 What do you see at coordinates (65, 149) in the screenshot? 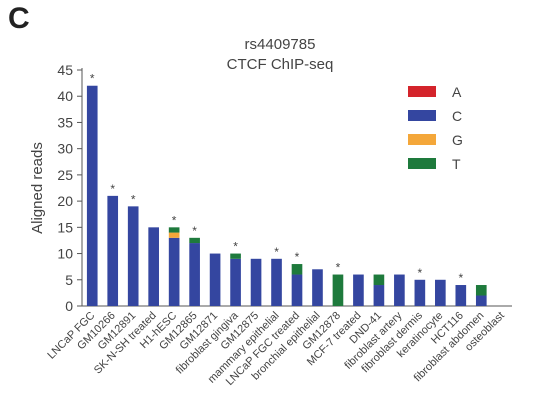
I see `y-tick-label: 30` at bounding box center [65, 149].